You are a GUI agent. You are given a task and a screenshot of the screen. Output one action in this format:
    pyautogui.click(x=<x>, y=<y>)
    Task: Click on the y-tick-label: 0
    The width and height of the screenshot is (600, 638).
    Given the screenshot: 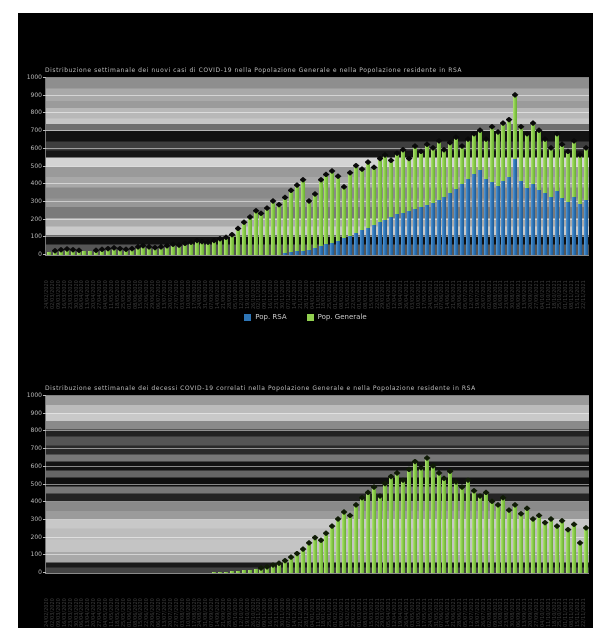 What is the action you would take?
    pyautogui.click(x=40, y=254)
    